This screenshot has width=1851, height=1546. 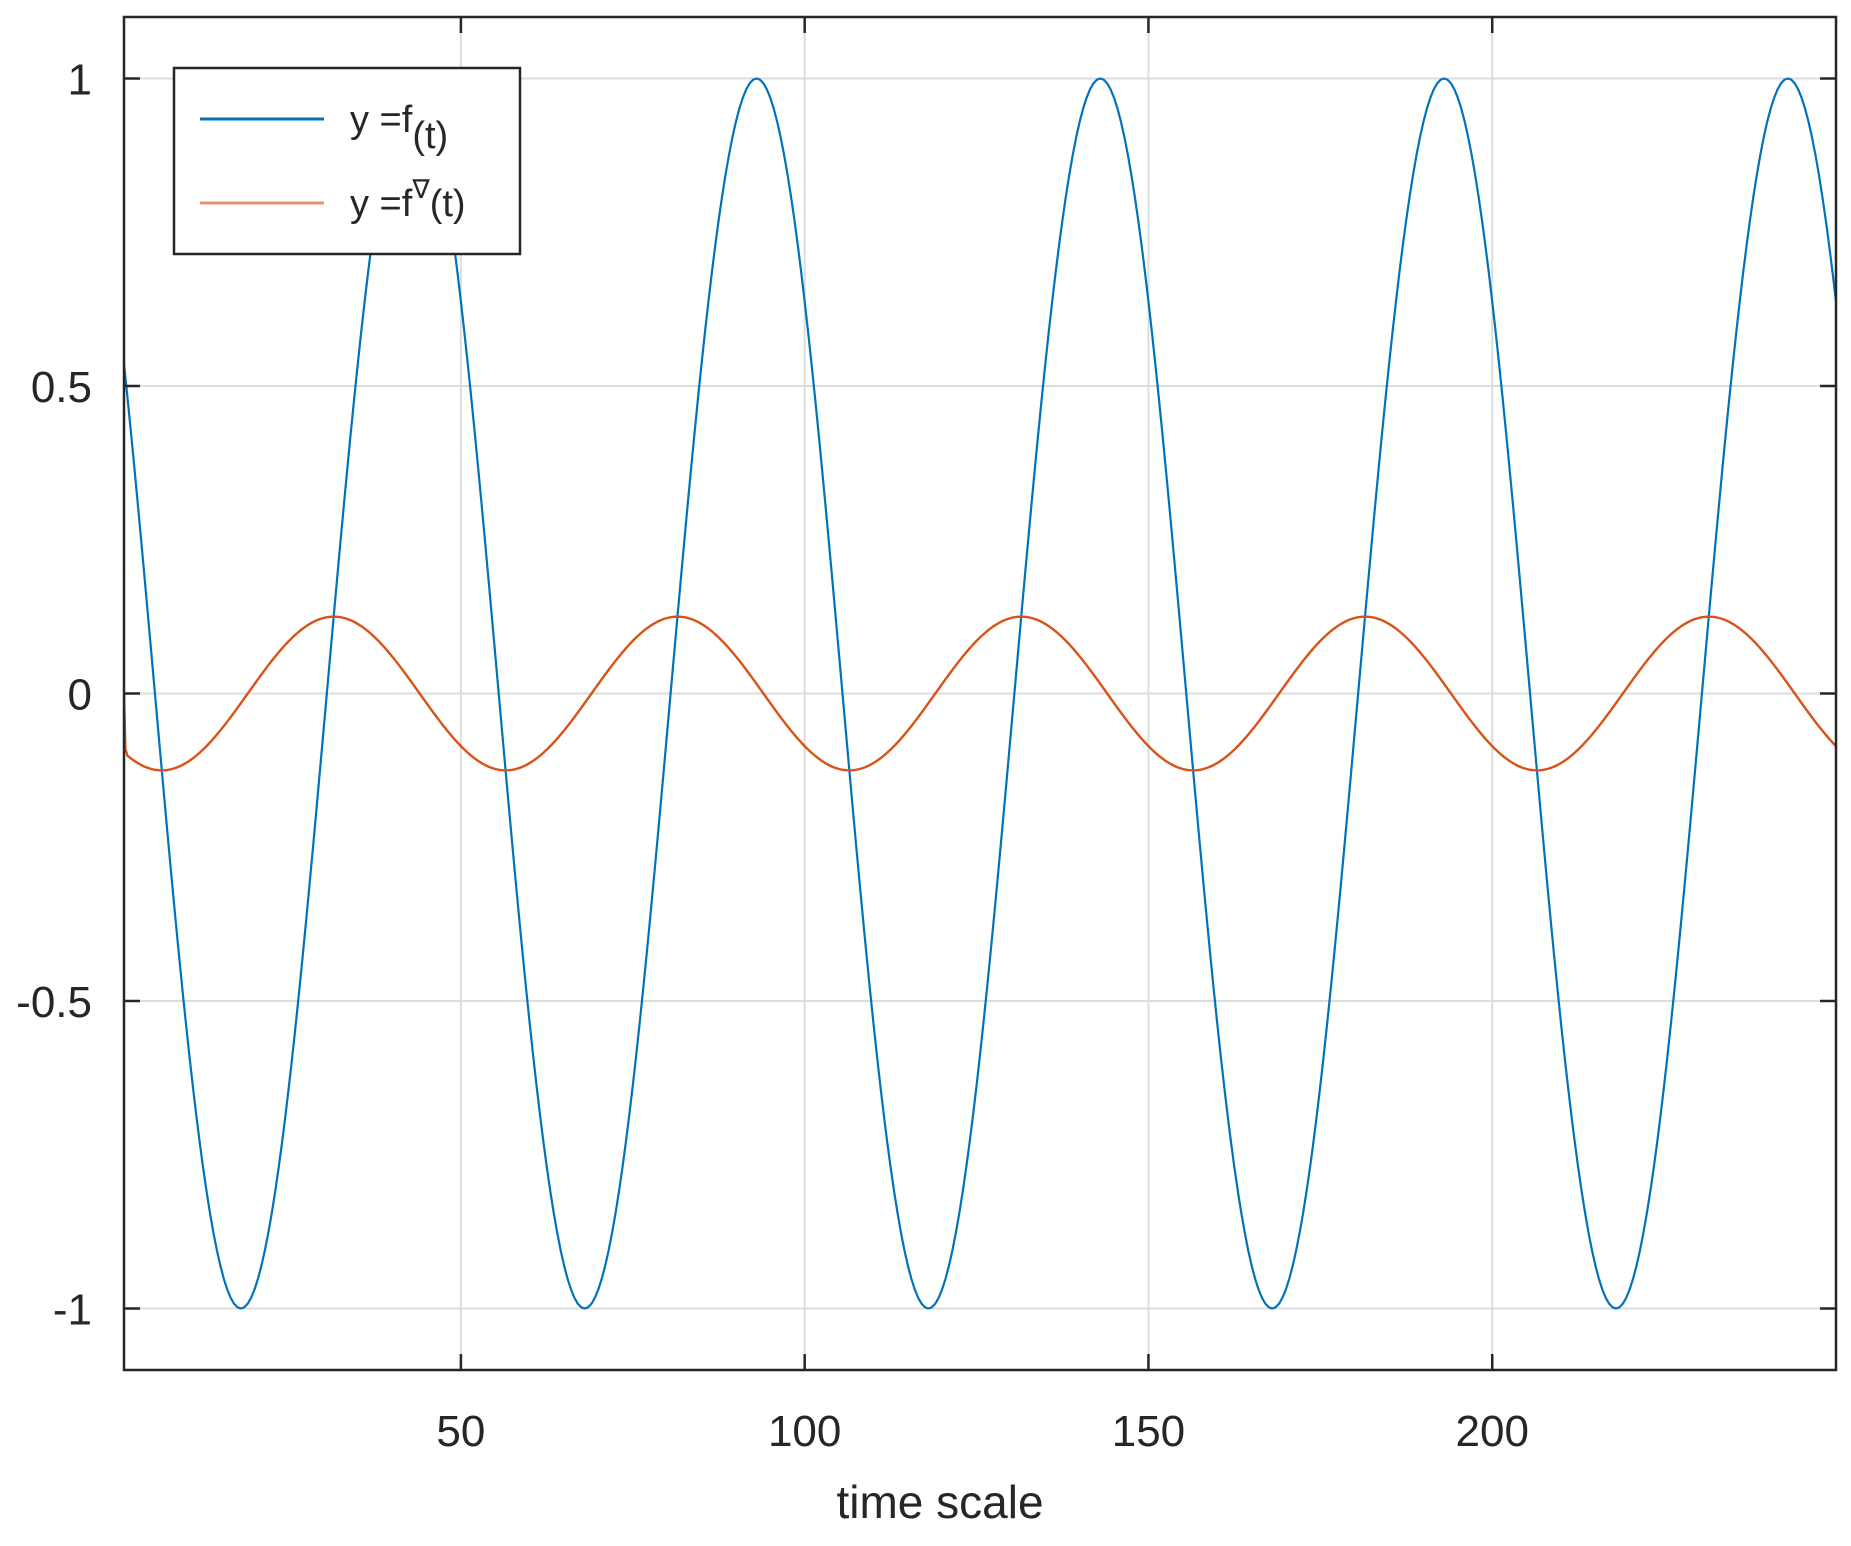 I want to click on x-tick-label: 100, so click(x=804, y=1431).